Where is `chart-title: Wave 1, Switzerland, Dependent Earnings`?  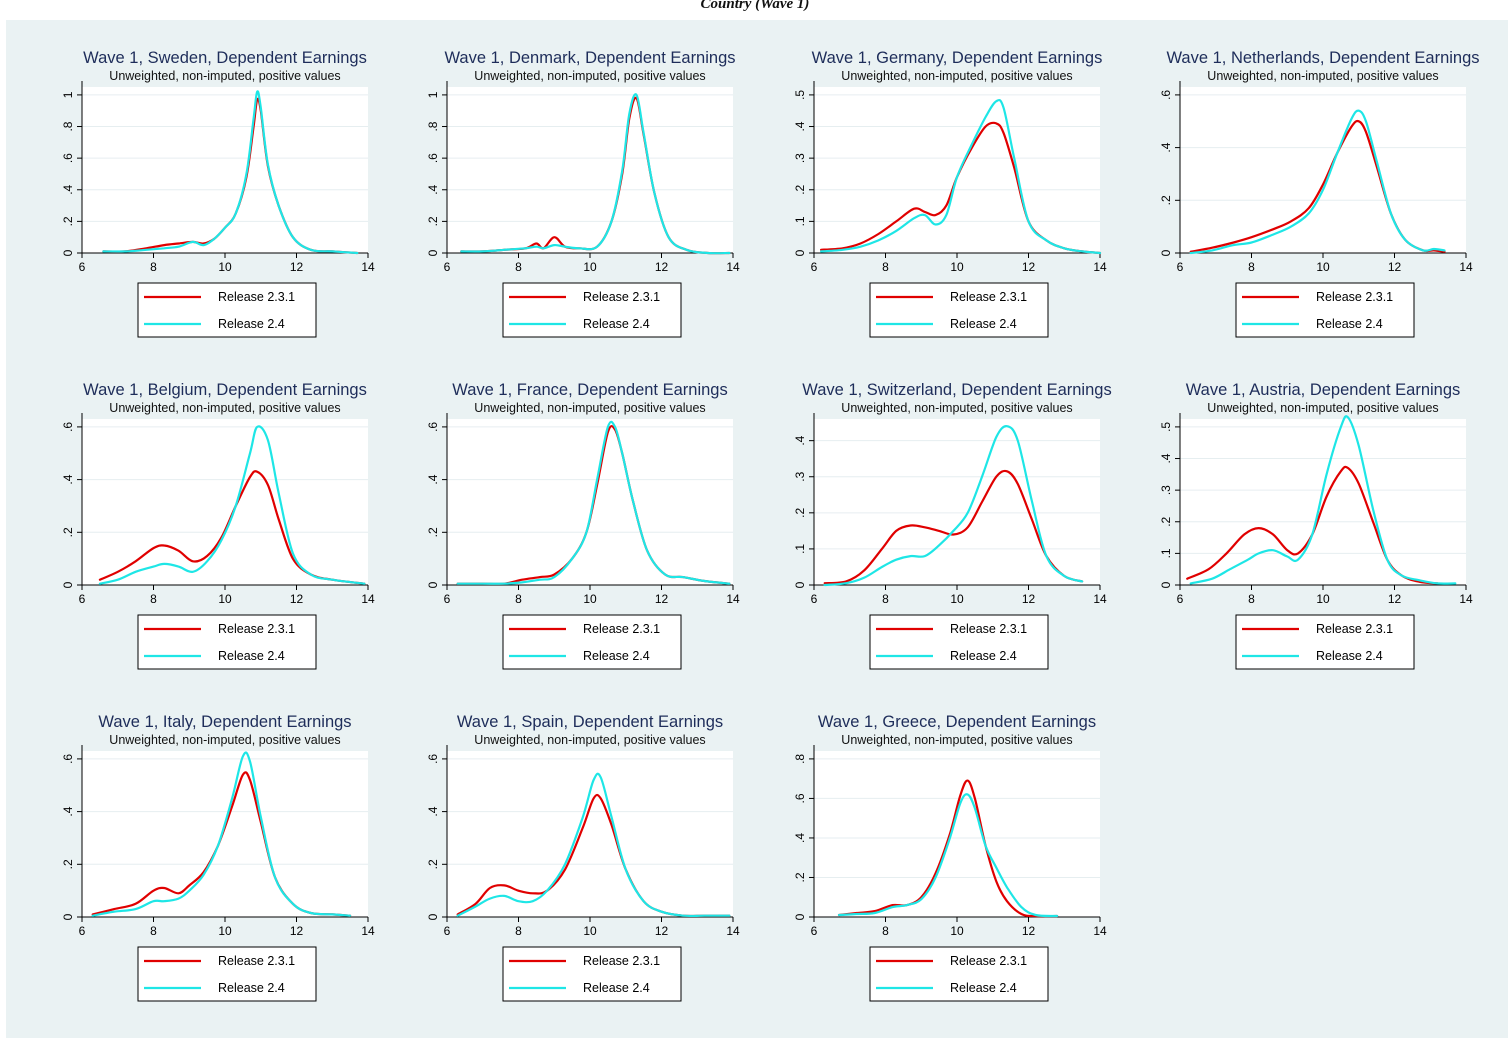 chart-title: Wave 1, Switzerland, Dependent Earnings is located at coordinates (956, 390).